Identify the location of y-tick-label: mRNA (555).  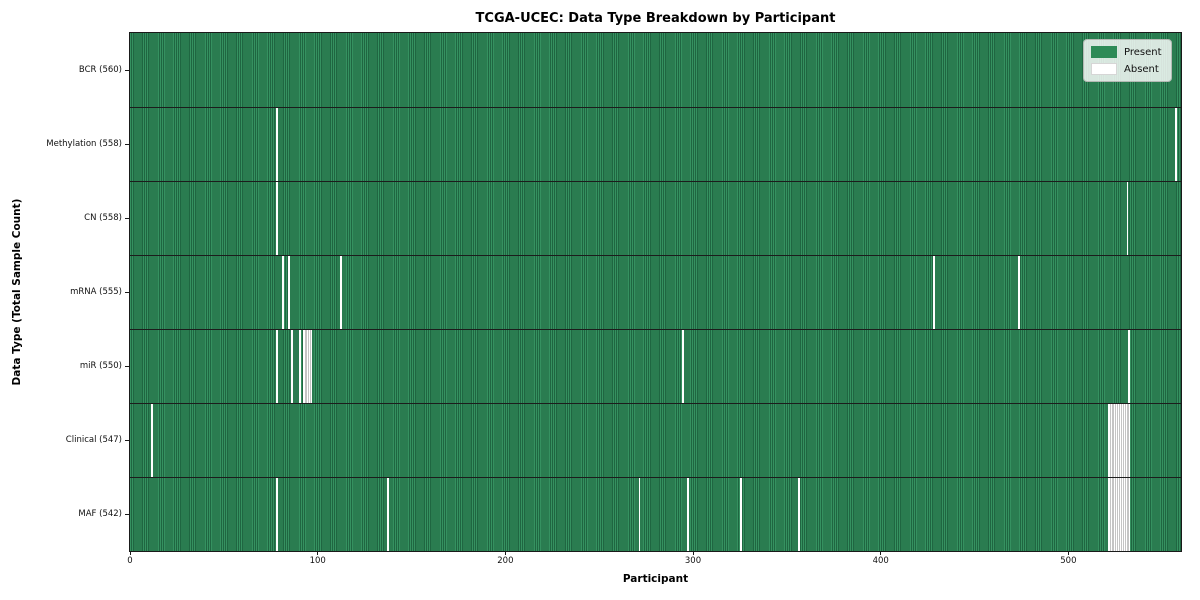
(96, 292).